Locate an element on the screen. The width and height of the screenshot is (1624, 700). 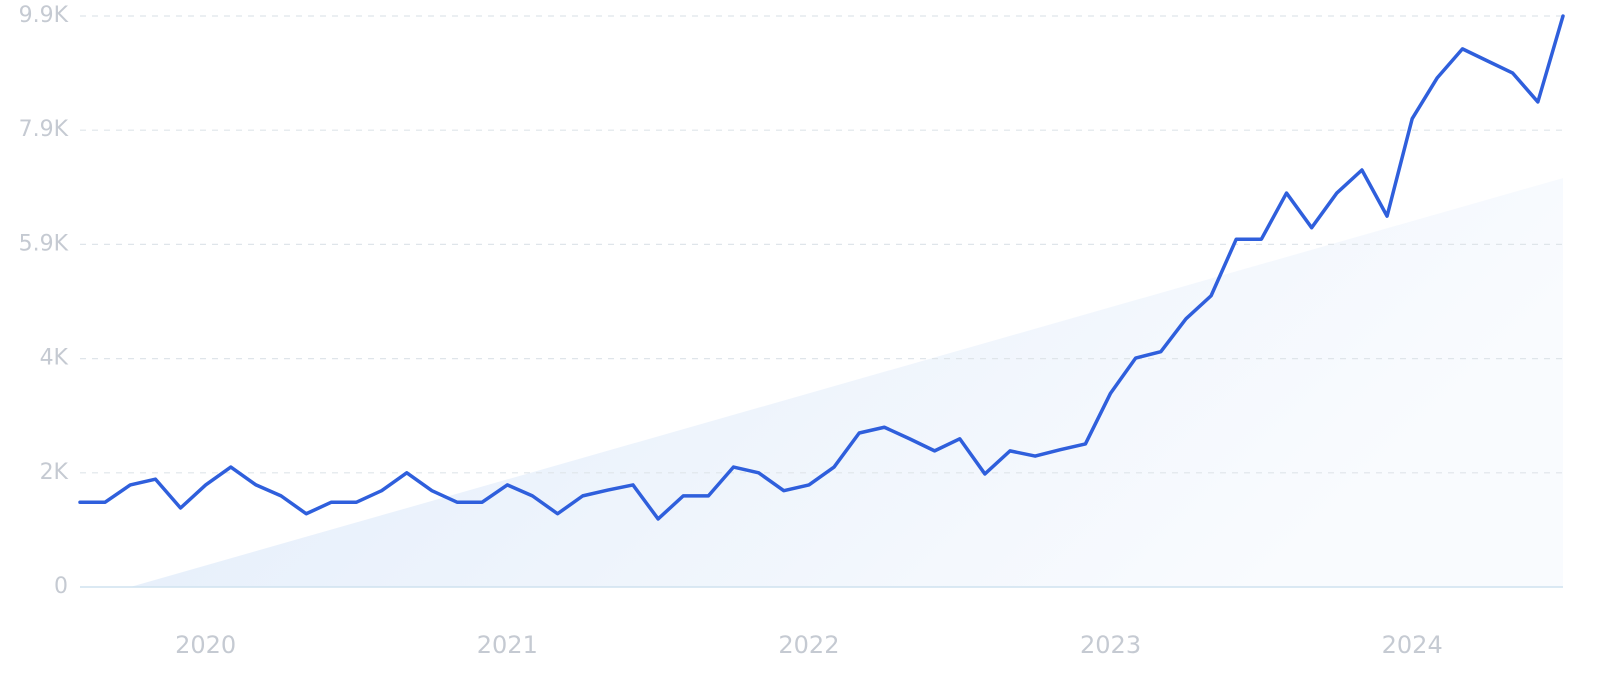
x-tick-label: 2020 is located at coordinates (205, 645).